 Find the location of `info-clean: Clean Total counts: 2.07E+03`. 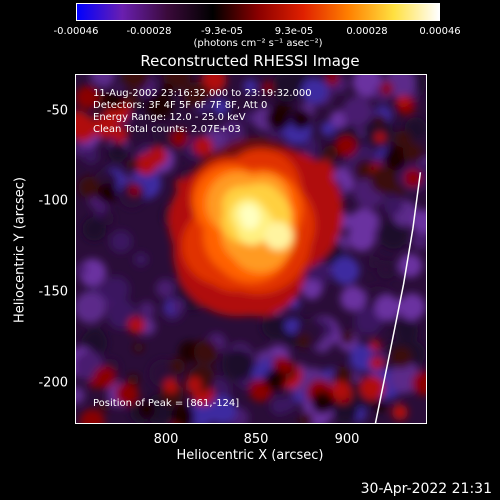

info-clean: Clean Total counts: 2.07E+03 is located at coordinates (167, 129).